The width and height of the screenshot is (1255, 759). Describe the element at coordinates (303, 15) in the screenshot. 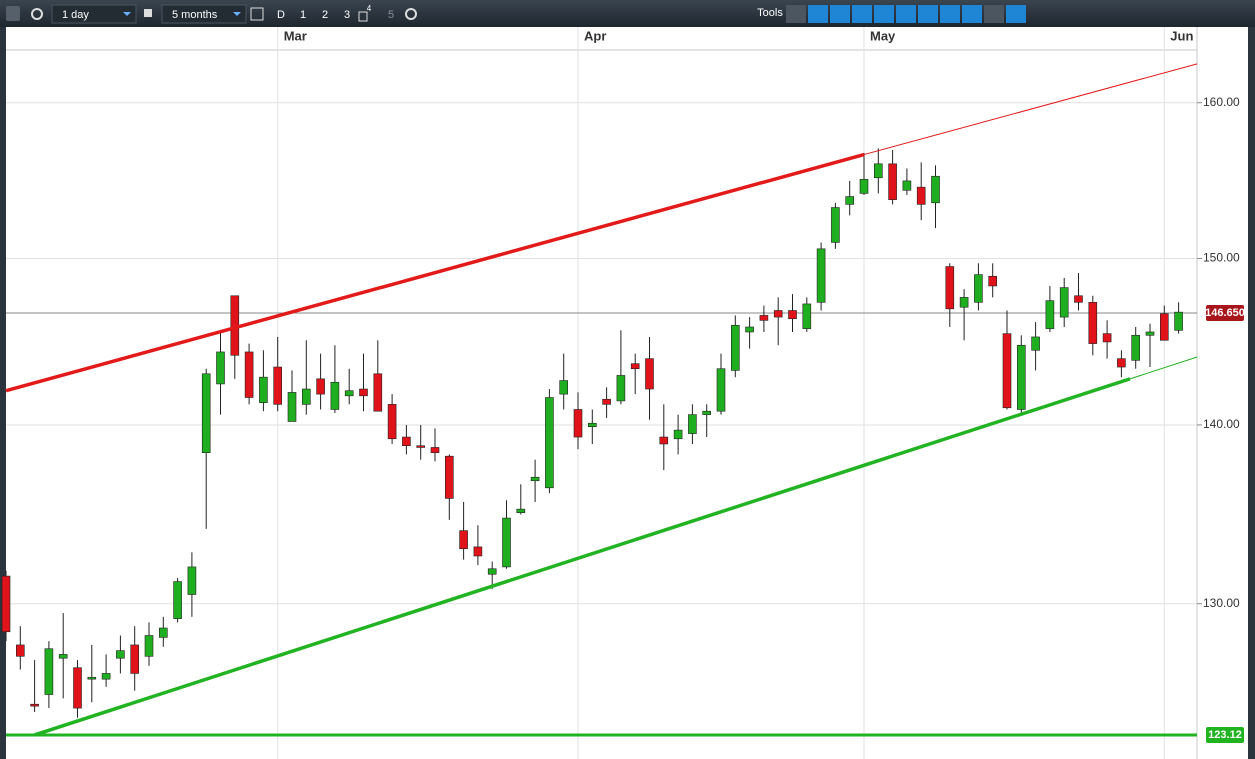

I see `preset-button: 1` at that location.